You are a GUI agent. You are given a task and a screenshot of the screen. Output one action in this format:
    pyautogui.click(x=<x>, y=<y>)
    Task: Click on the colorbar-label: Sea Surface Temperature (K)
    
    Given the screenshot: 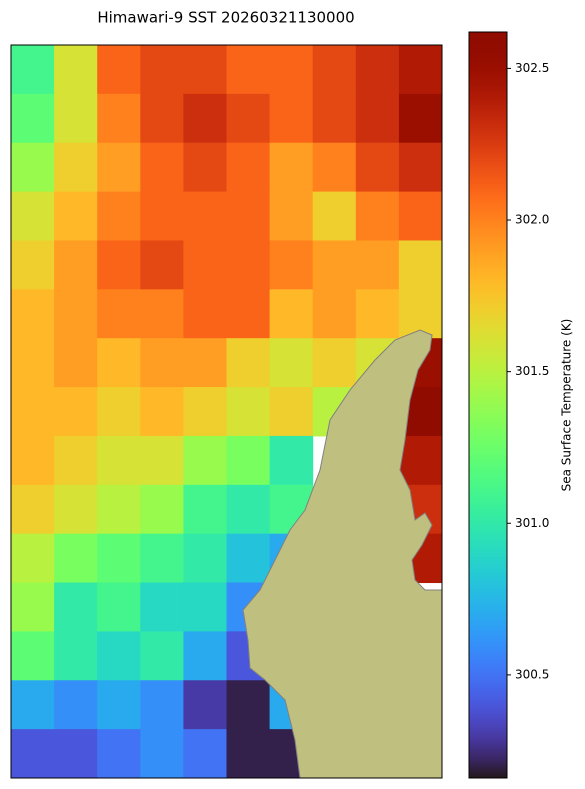 What is the action you would take?
    pyautogui.click(x=567, y=405)
    